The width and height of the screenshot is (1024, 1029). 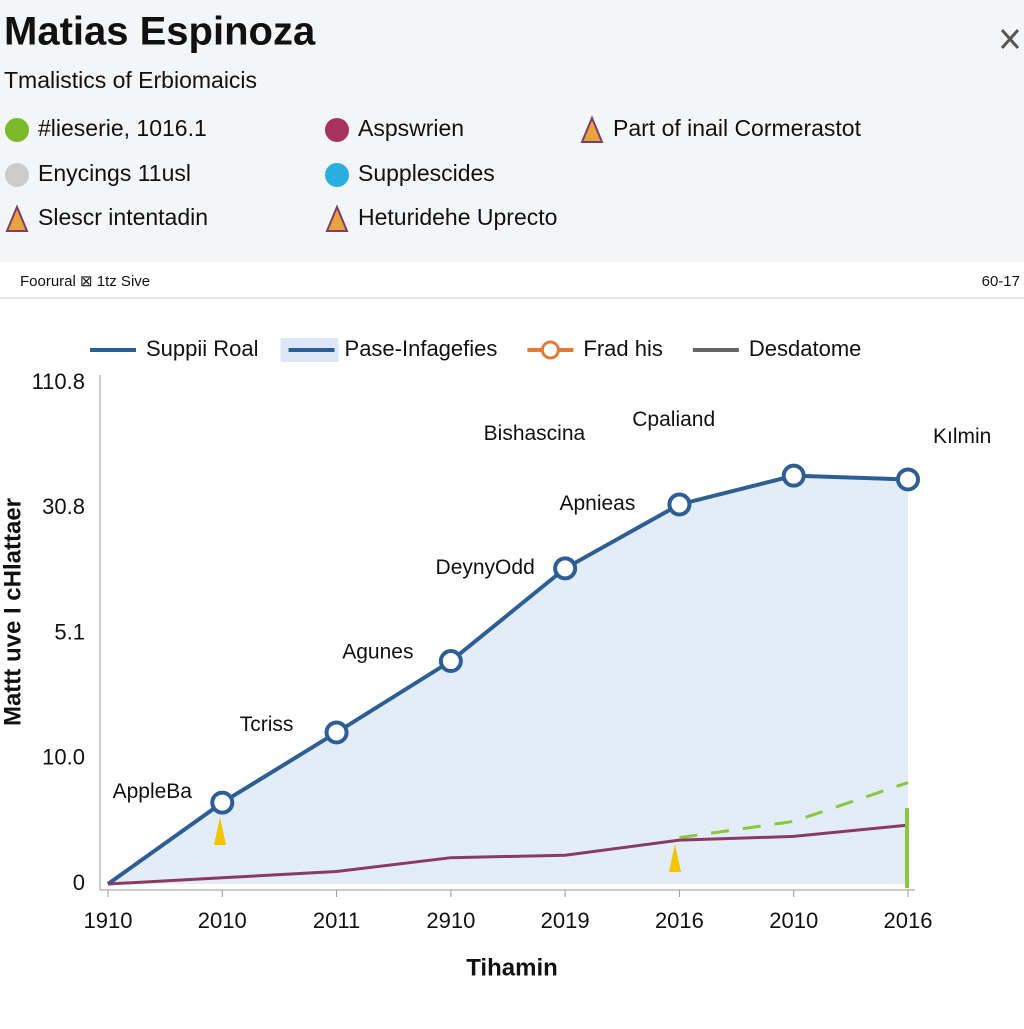 I want to click on item-label: Slescr intentadin, so click(x=123, y=217).